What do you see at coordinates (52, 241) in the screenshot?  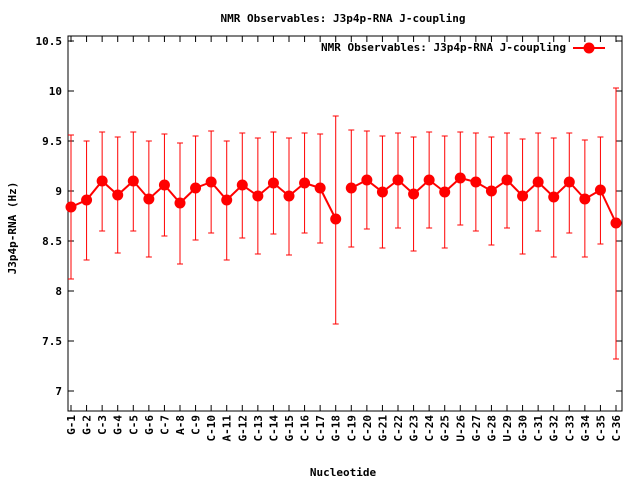 I see `y-tick-label: 8.5` at bounding box center [52, 241].